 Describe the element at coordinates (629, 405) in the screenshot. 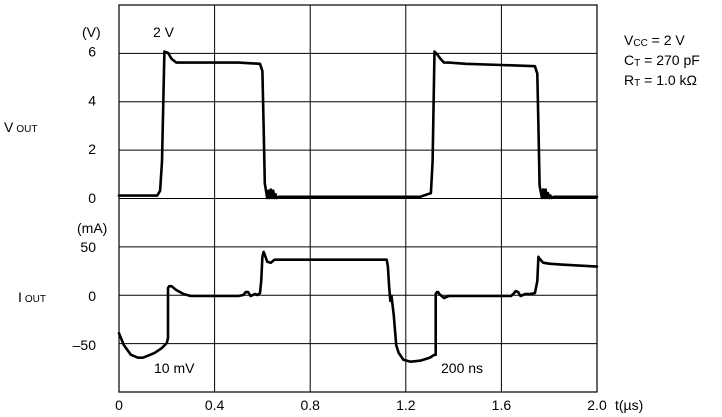

I see `x-axis-unit-label: t(µs)` at that location.